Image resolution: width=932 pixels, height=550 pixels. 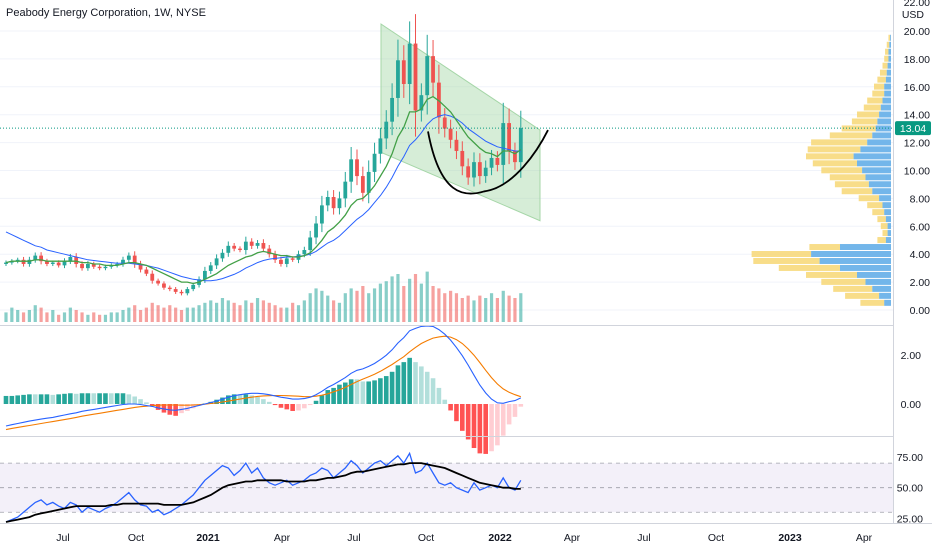 I want to click on rsi-line, so click(x=263, y=487).